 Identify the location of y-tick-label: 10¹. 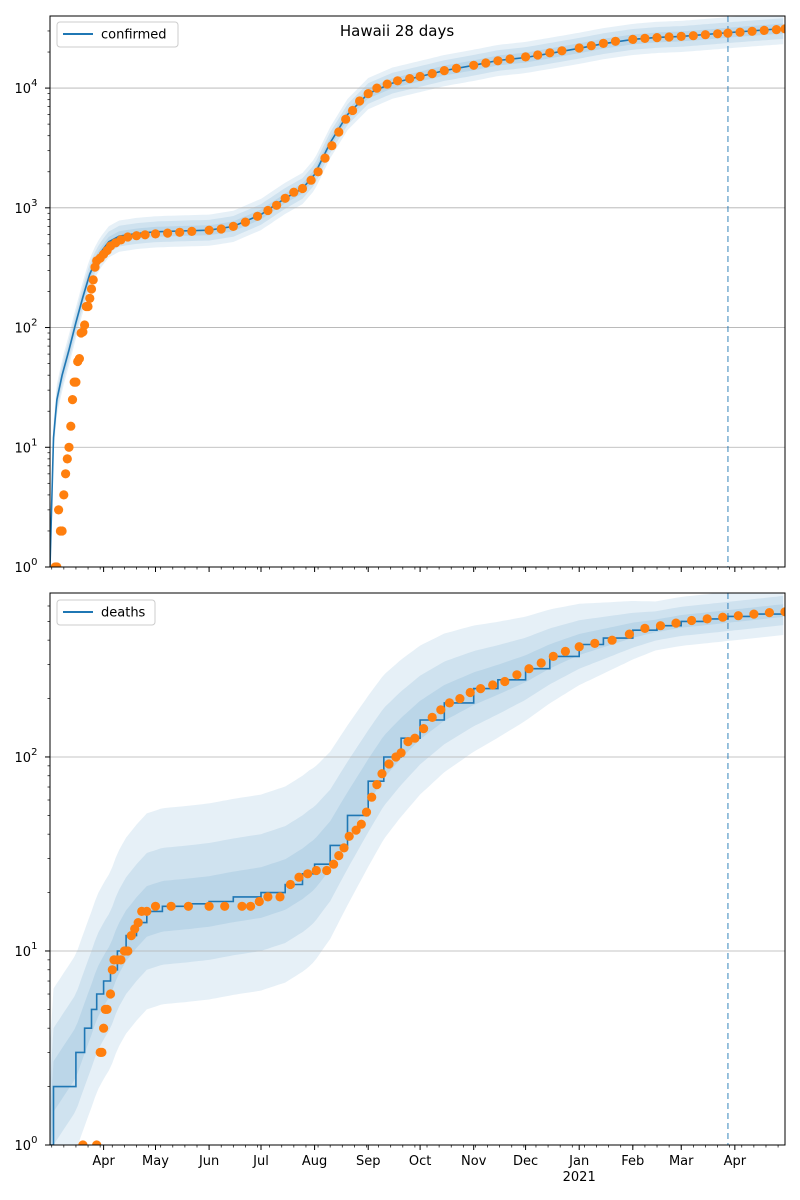
(26, 446).